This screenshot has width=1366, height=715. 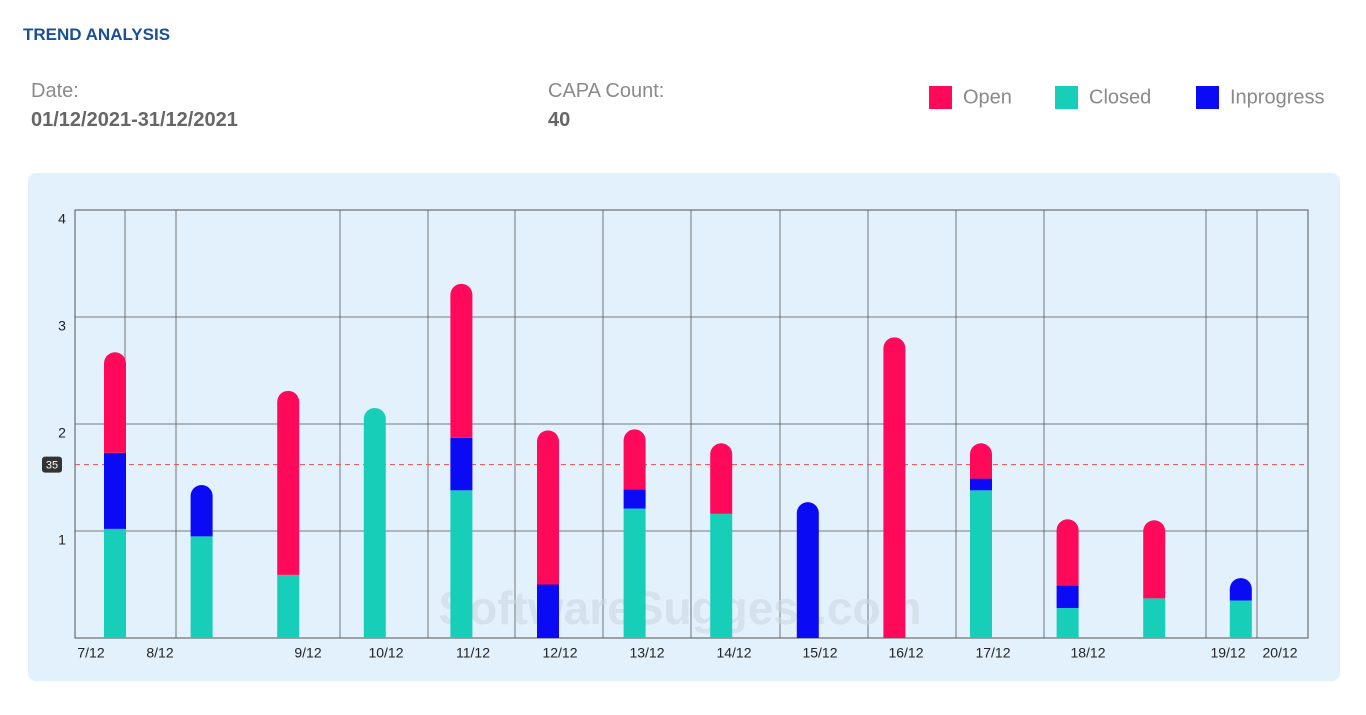 I want to click on count-value: 40, so click(x=559, y=120).